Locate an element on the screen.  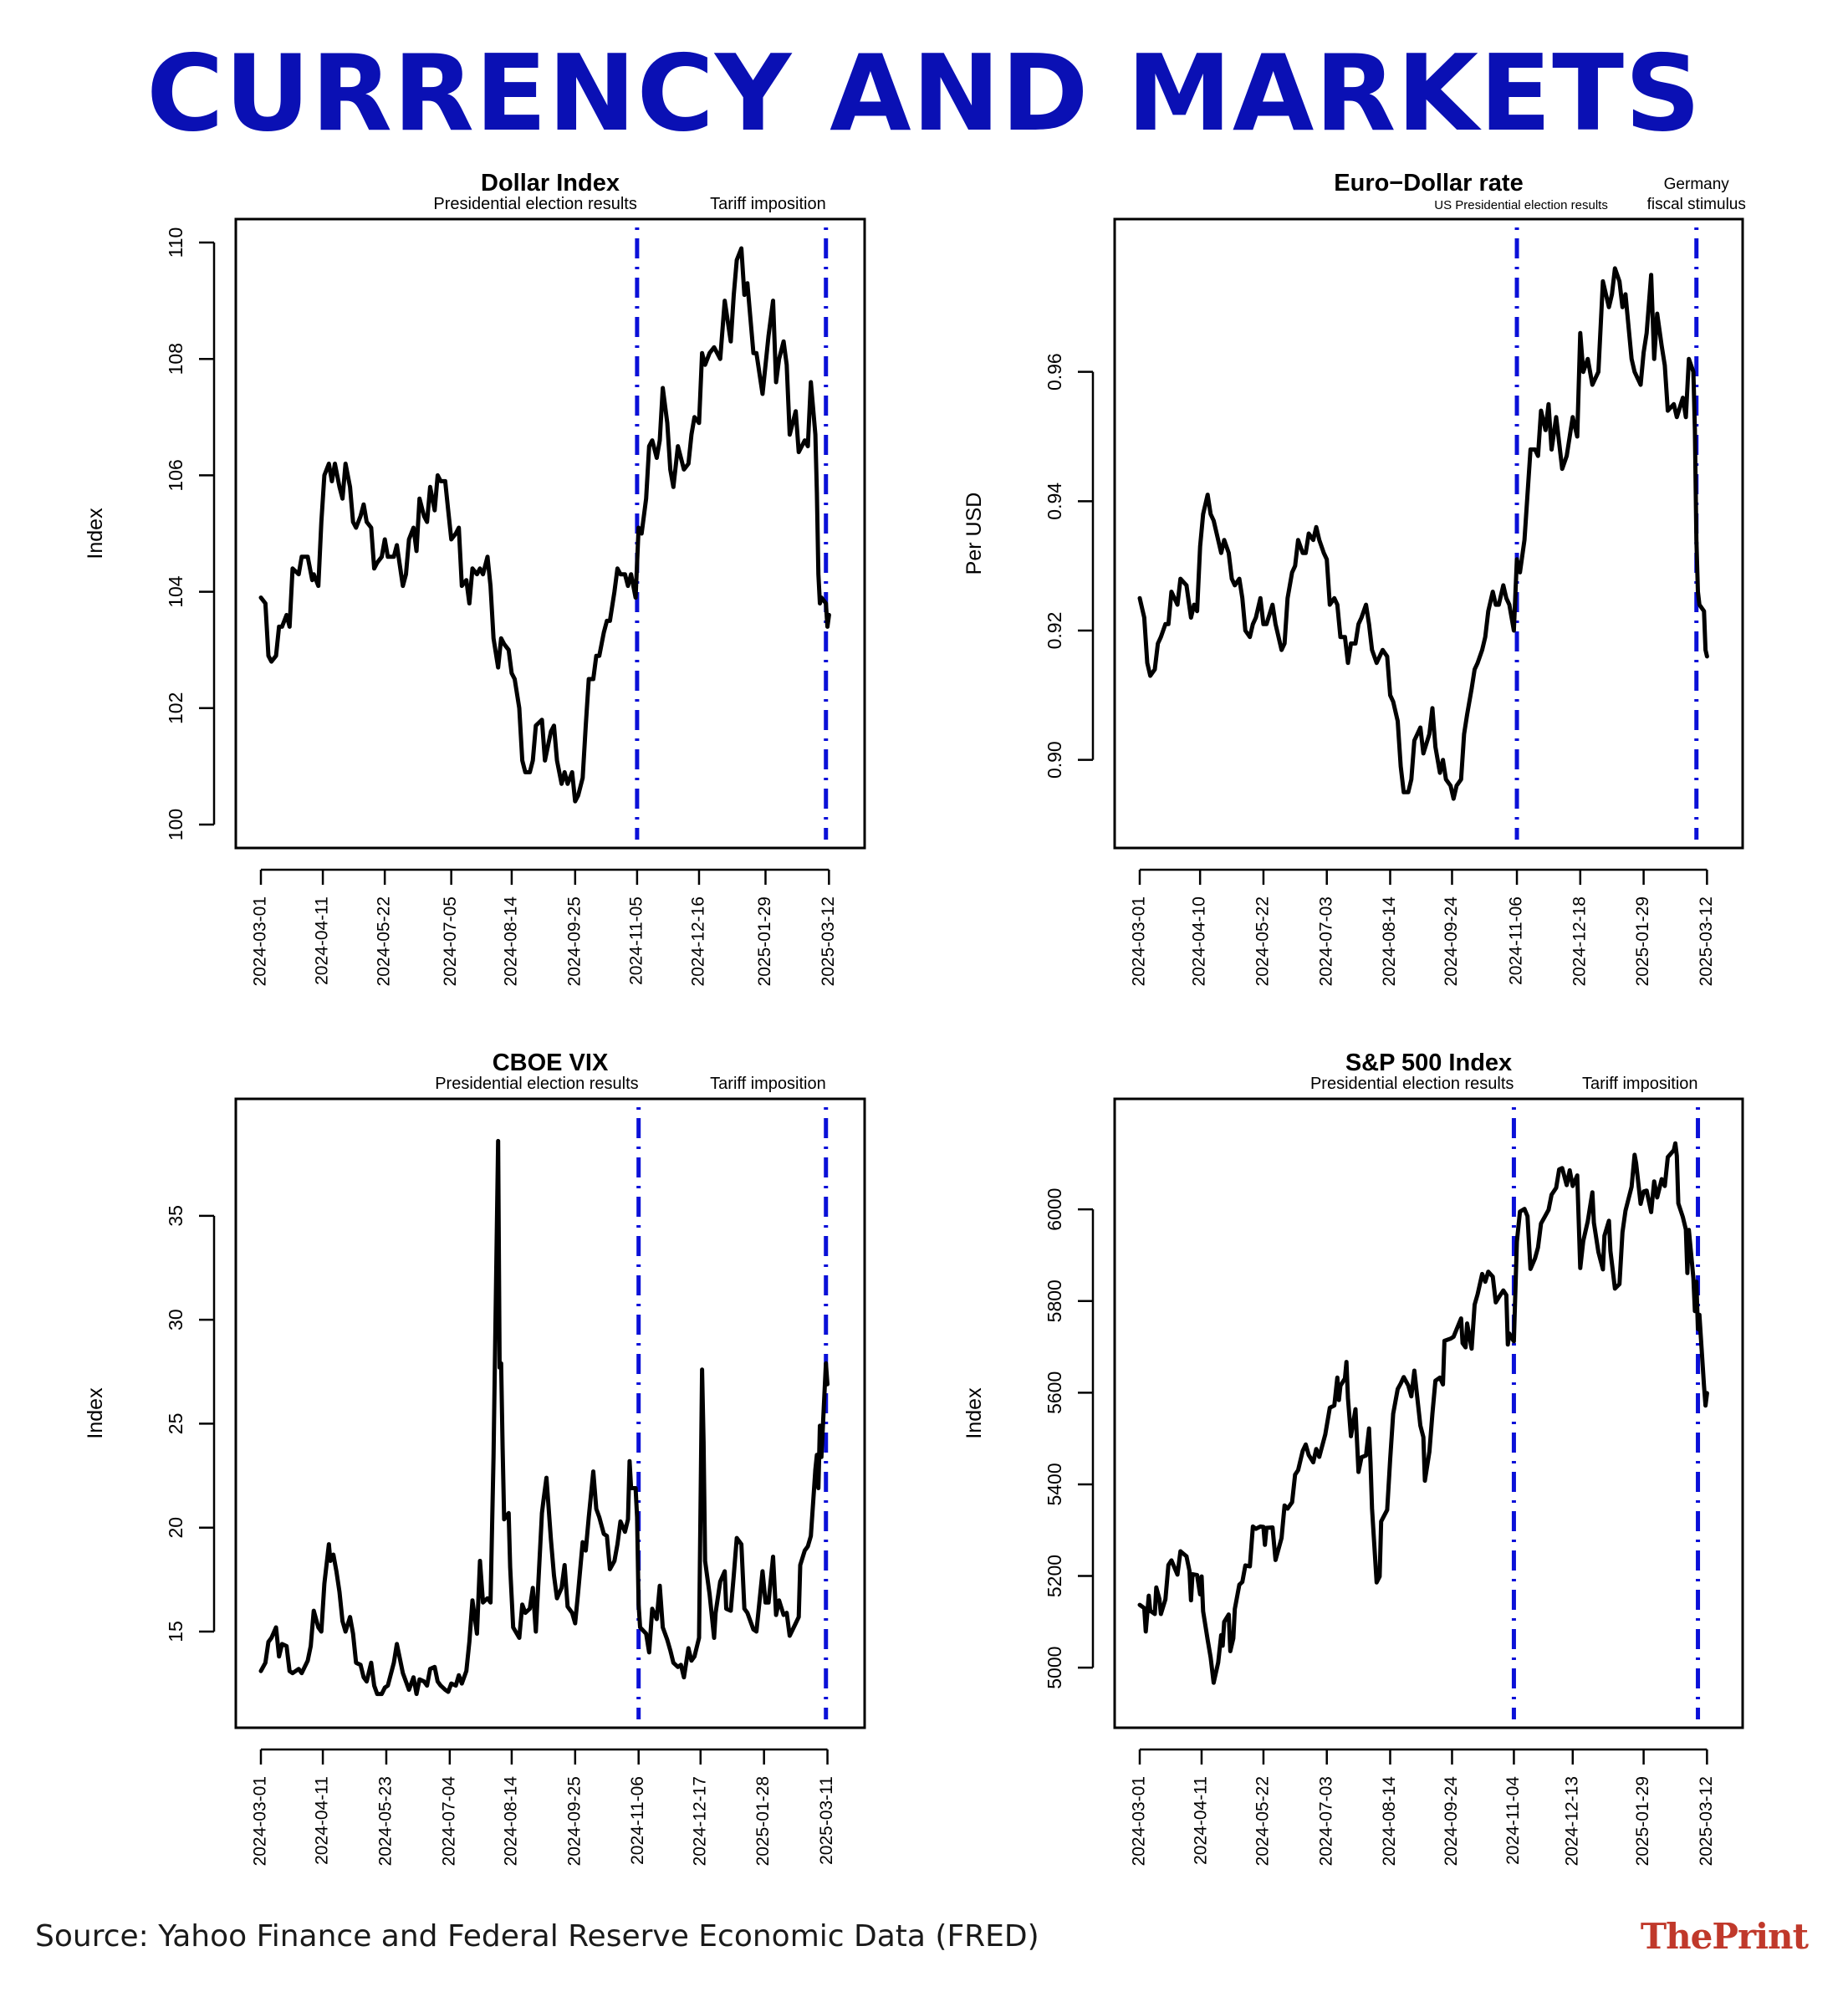
y-tick-label: 110 is located at coordinates (175, 242).